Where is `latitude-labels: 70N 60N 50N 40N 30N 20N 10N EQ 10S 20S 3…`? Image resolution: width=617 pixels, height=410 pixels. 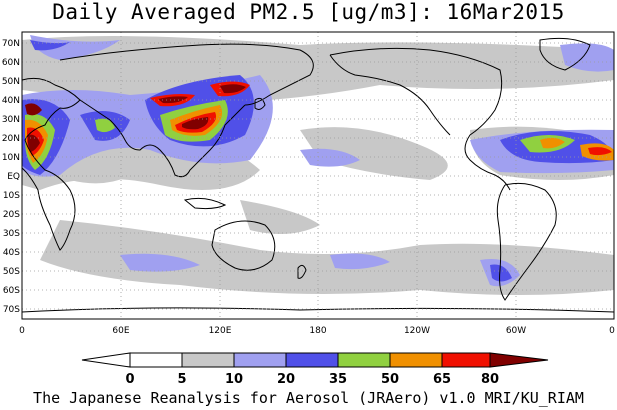
latitude-labels: 70N 60N 50N 40N 30N 20N 10N EQ 10S 20S 3… is located at coordinates (11, 177).